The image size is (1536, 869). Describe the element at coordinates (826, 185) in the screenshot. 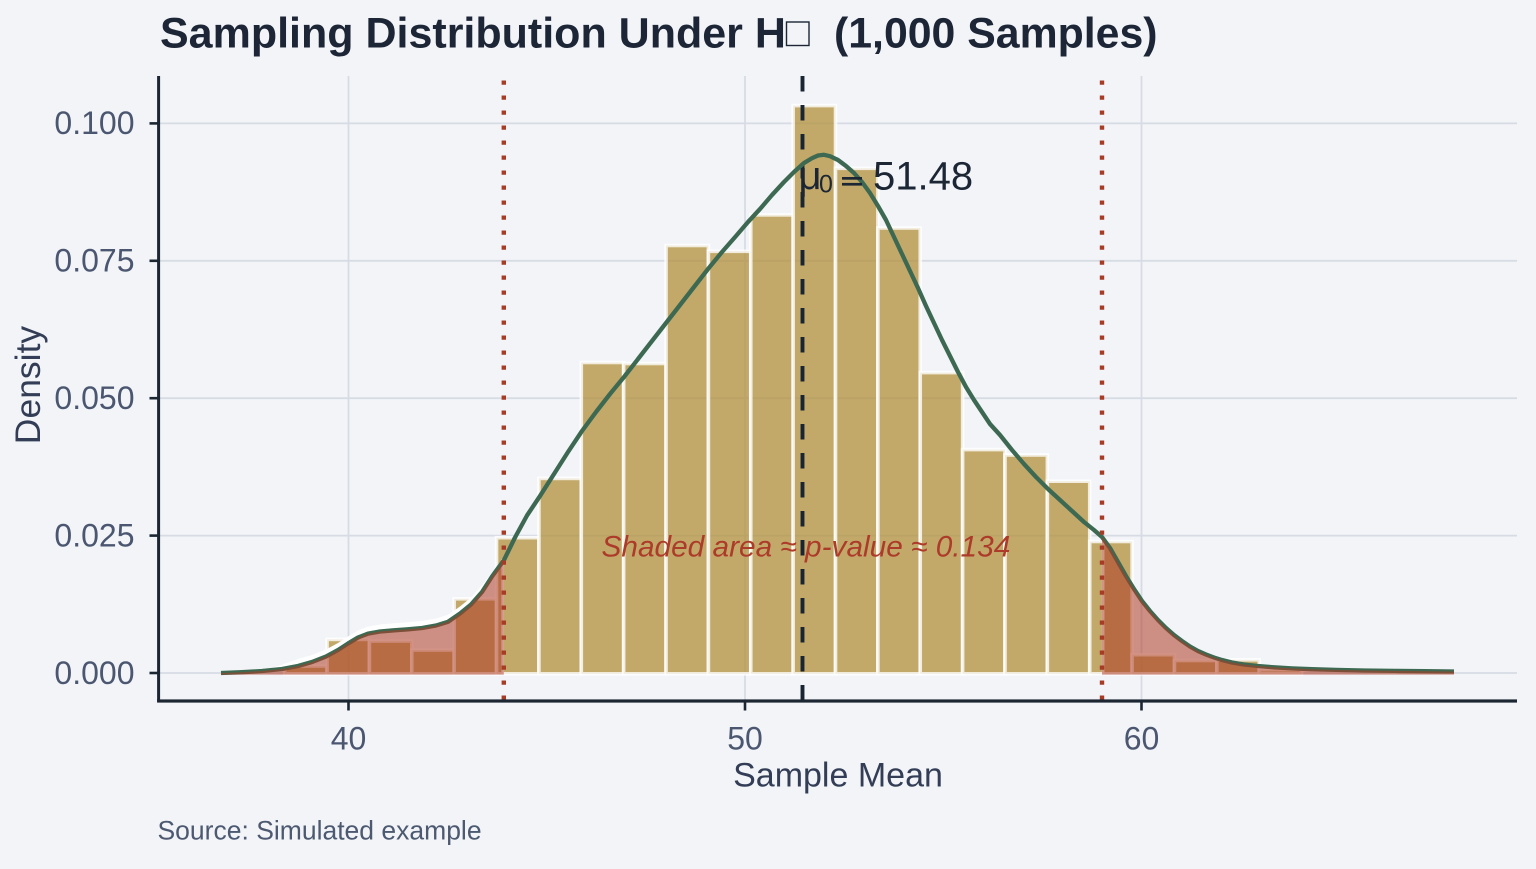

I see `svg-text: 0` at that location.